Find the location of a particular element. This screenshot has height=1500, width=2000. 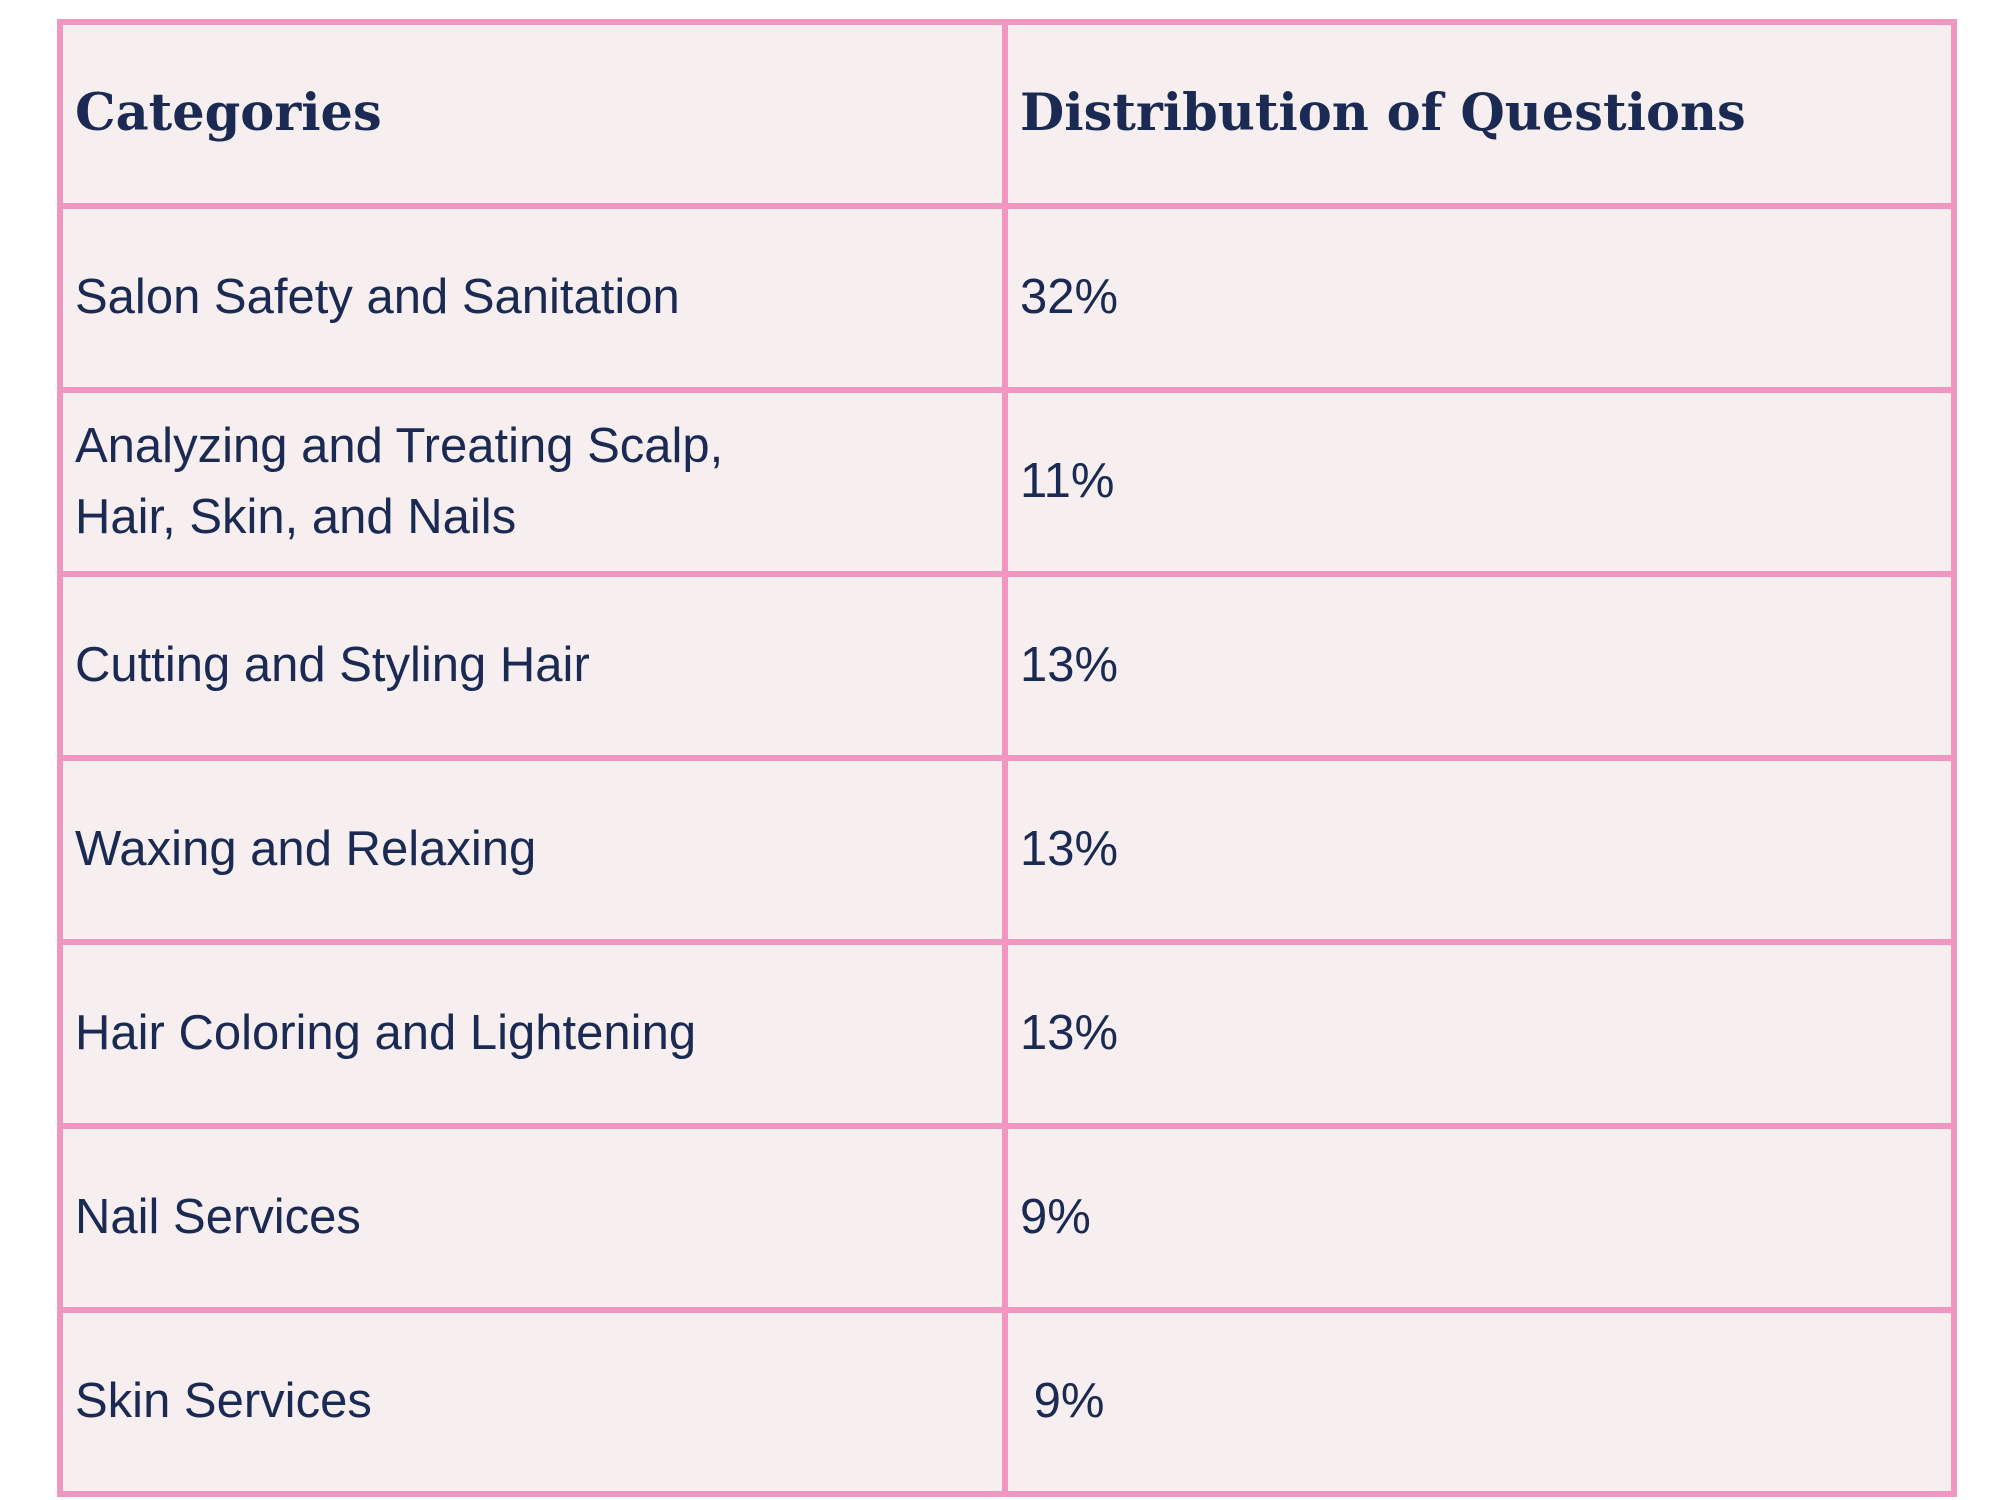

category-cell: Cutting and Styling Hair is located at coordinates (532, 666).